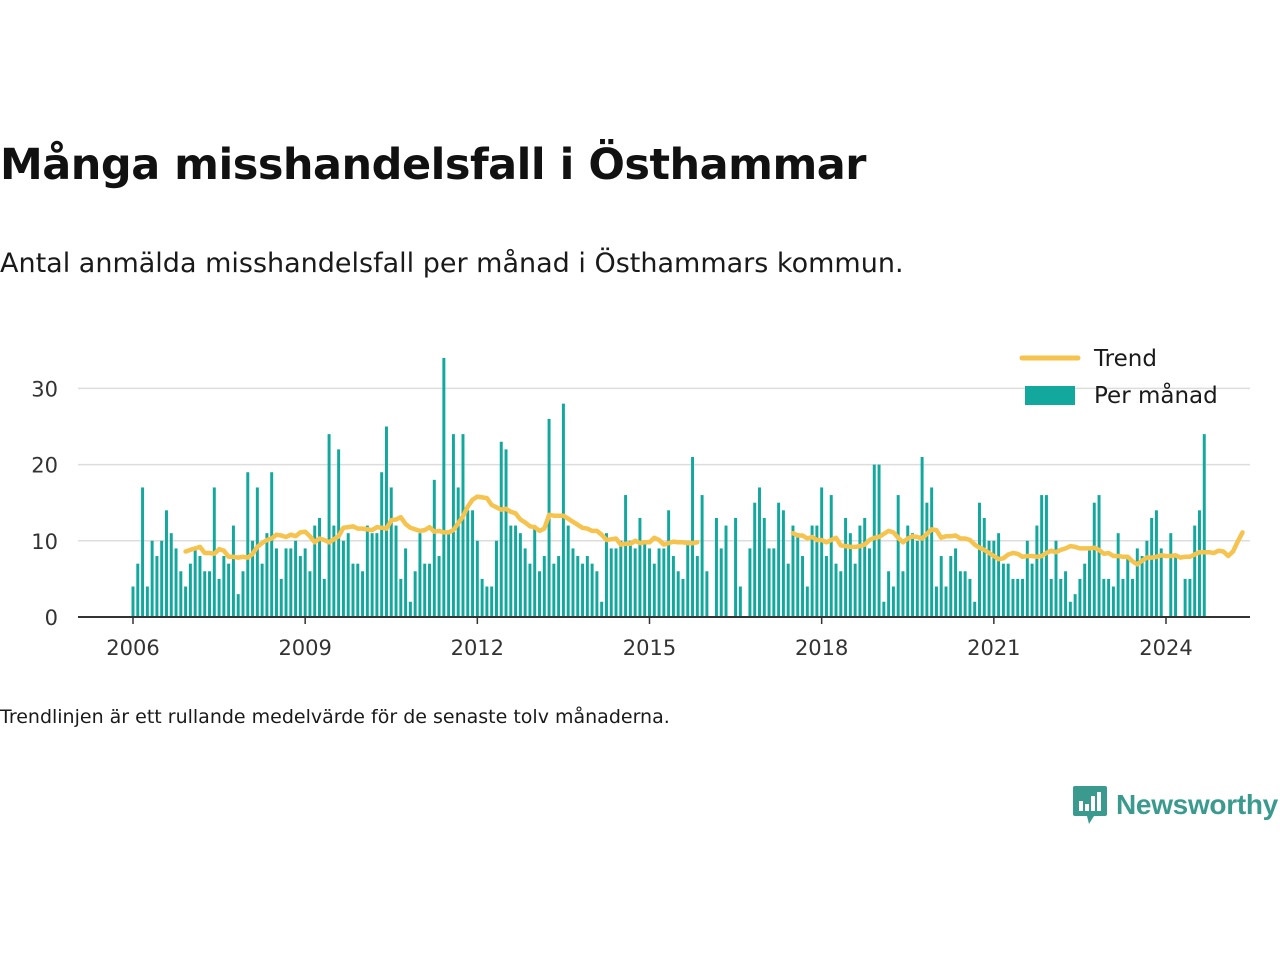 The height and width of the screenshot is (960, 1280). What do you see at coordinates (1156, 395) in the screenshot?
I see `legend-label-per-manad: Per månad` at bounding box center [1156, 395].